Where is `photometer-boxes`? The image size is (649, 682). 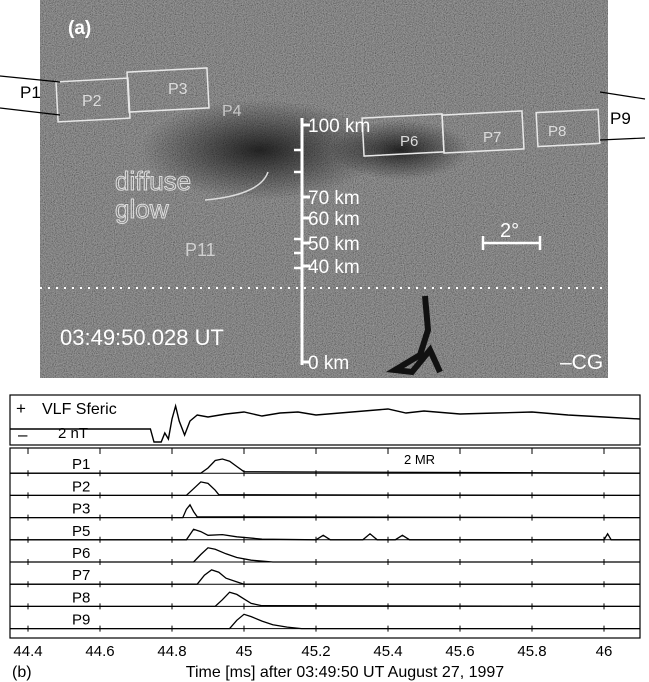
photometer-boxes is located at coordinates (328, 112).